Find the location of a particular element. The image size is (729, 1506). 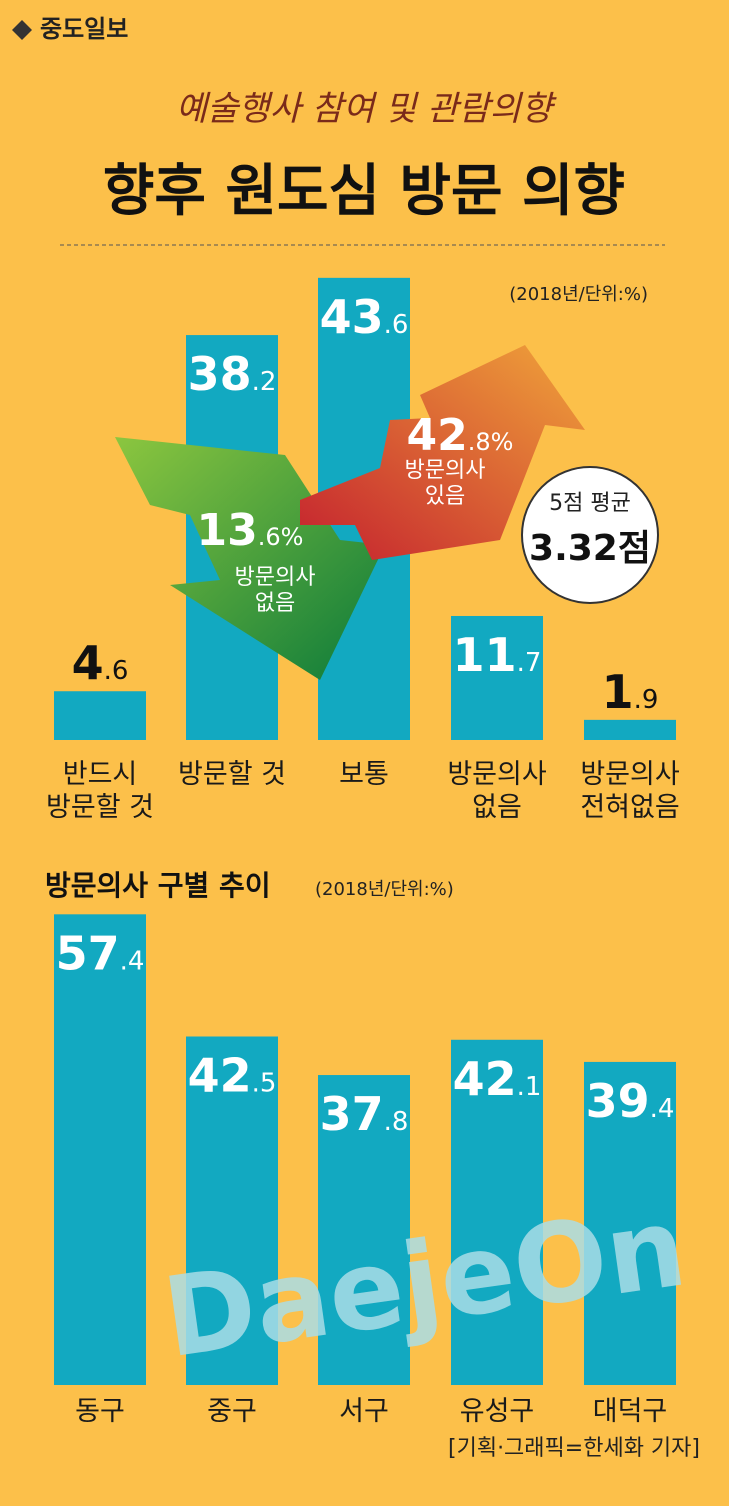

value-label: 43.6 is located at coordinates (364, 317).